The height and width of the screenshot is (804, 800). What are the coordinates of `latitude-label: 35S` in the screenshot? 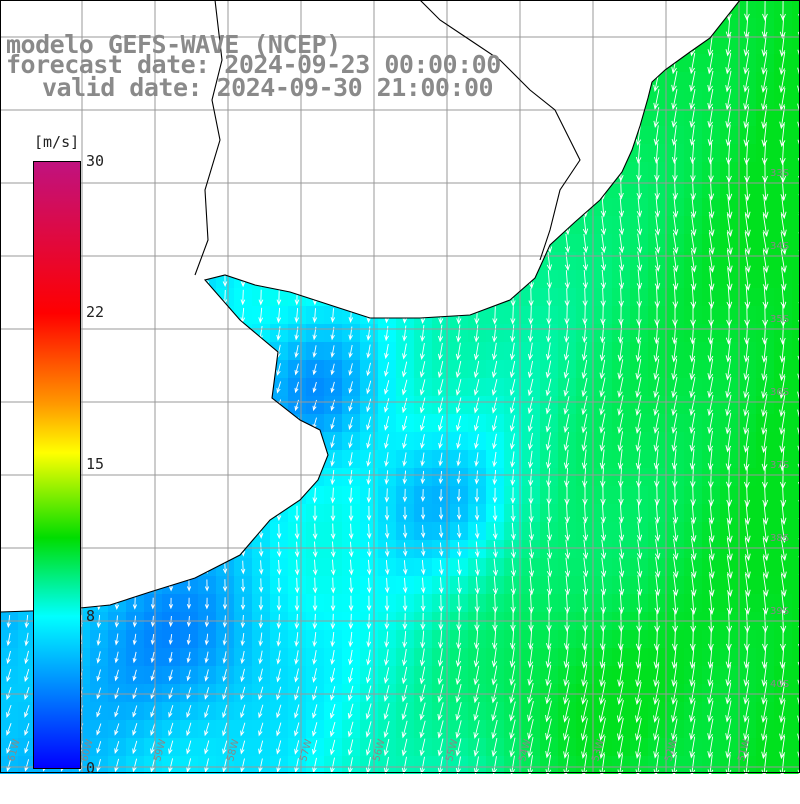 It's located at (779, 319).